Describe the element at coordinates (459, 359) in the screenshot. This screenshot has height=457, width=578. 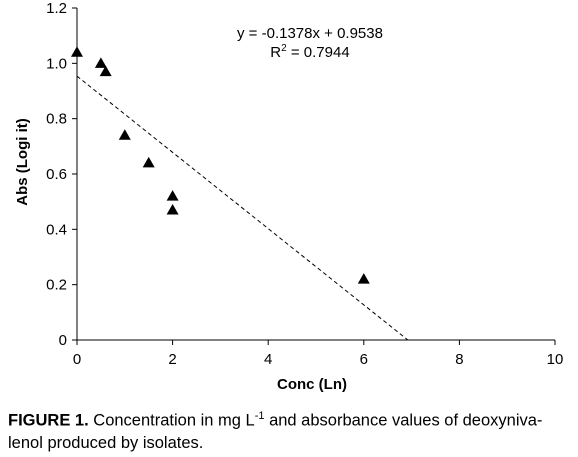
I see `x-tick-label: 8` at that location.